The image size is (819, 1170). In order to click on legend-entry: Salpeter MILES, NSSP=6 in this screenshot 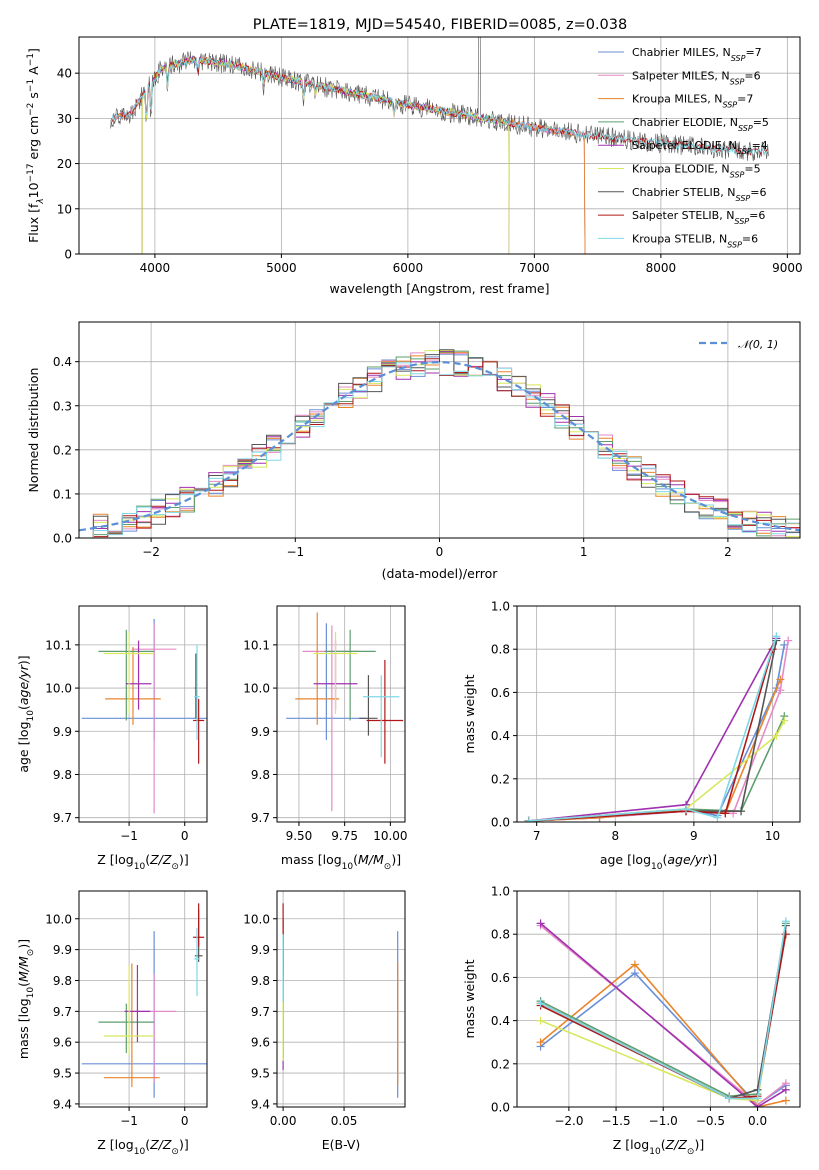, I will do `click(696, 77)`.